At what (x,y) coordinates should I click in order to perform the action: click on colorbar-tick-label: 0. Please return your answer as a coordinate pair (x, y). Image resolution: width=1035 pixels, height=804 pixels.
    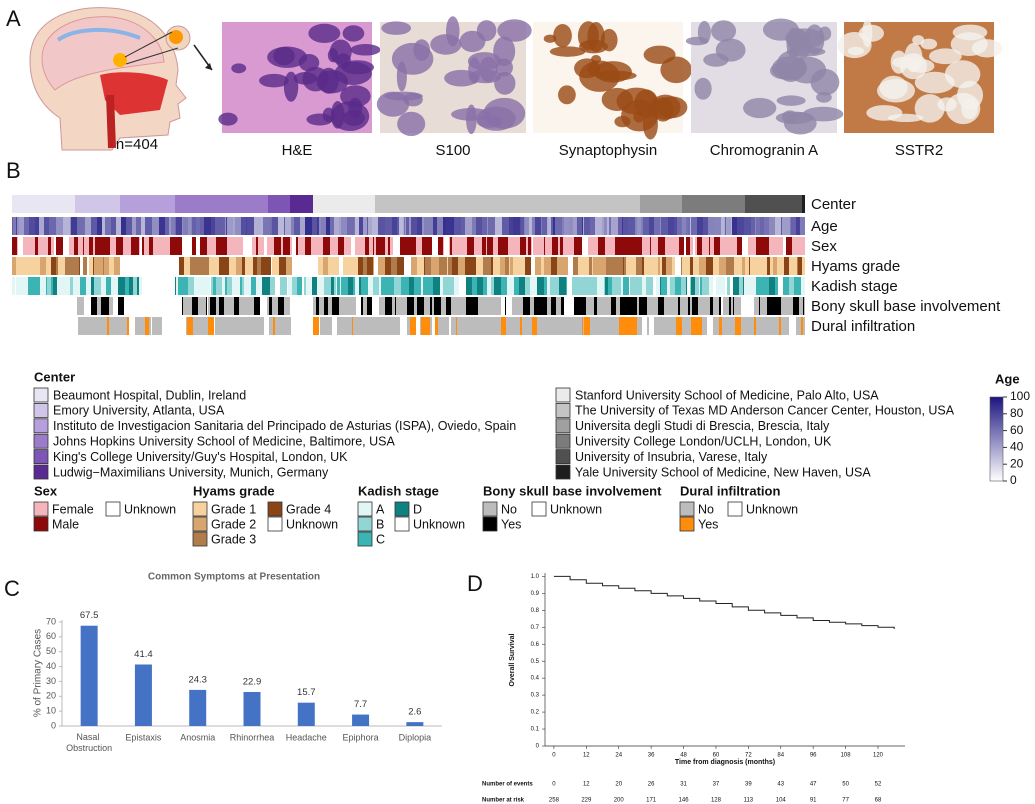
    Looking at the image, I should click on (1013, 480).